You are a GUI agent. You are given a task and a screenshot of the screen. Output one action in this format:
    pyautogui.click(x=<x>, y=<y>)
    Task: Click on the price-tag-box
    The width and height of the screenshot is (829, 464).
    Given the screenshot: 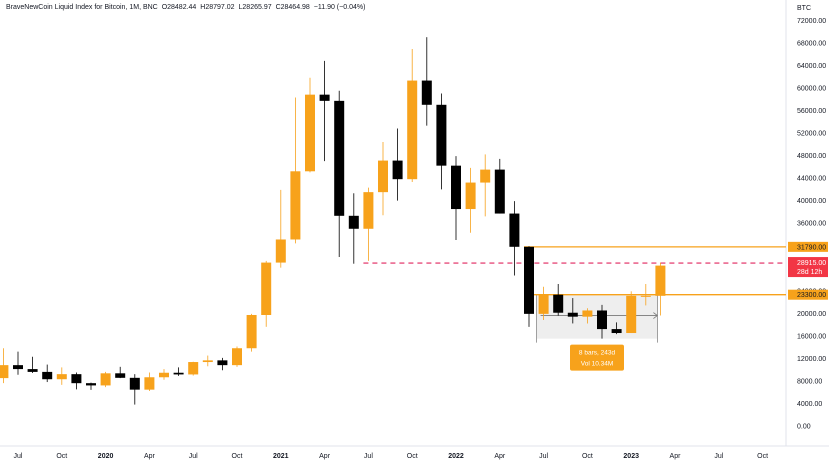 What is the action you would take?
    pyautogui.click(x=808, y=246)
    